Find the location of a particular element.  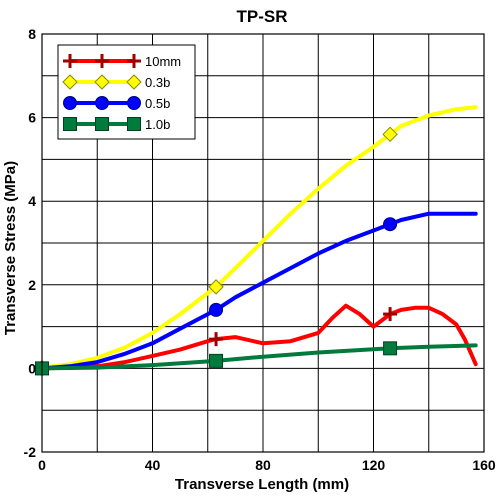

y-tick-label: -2 is located at coordinates (30, 452).